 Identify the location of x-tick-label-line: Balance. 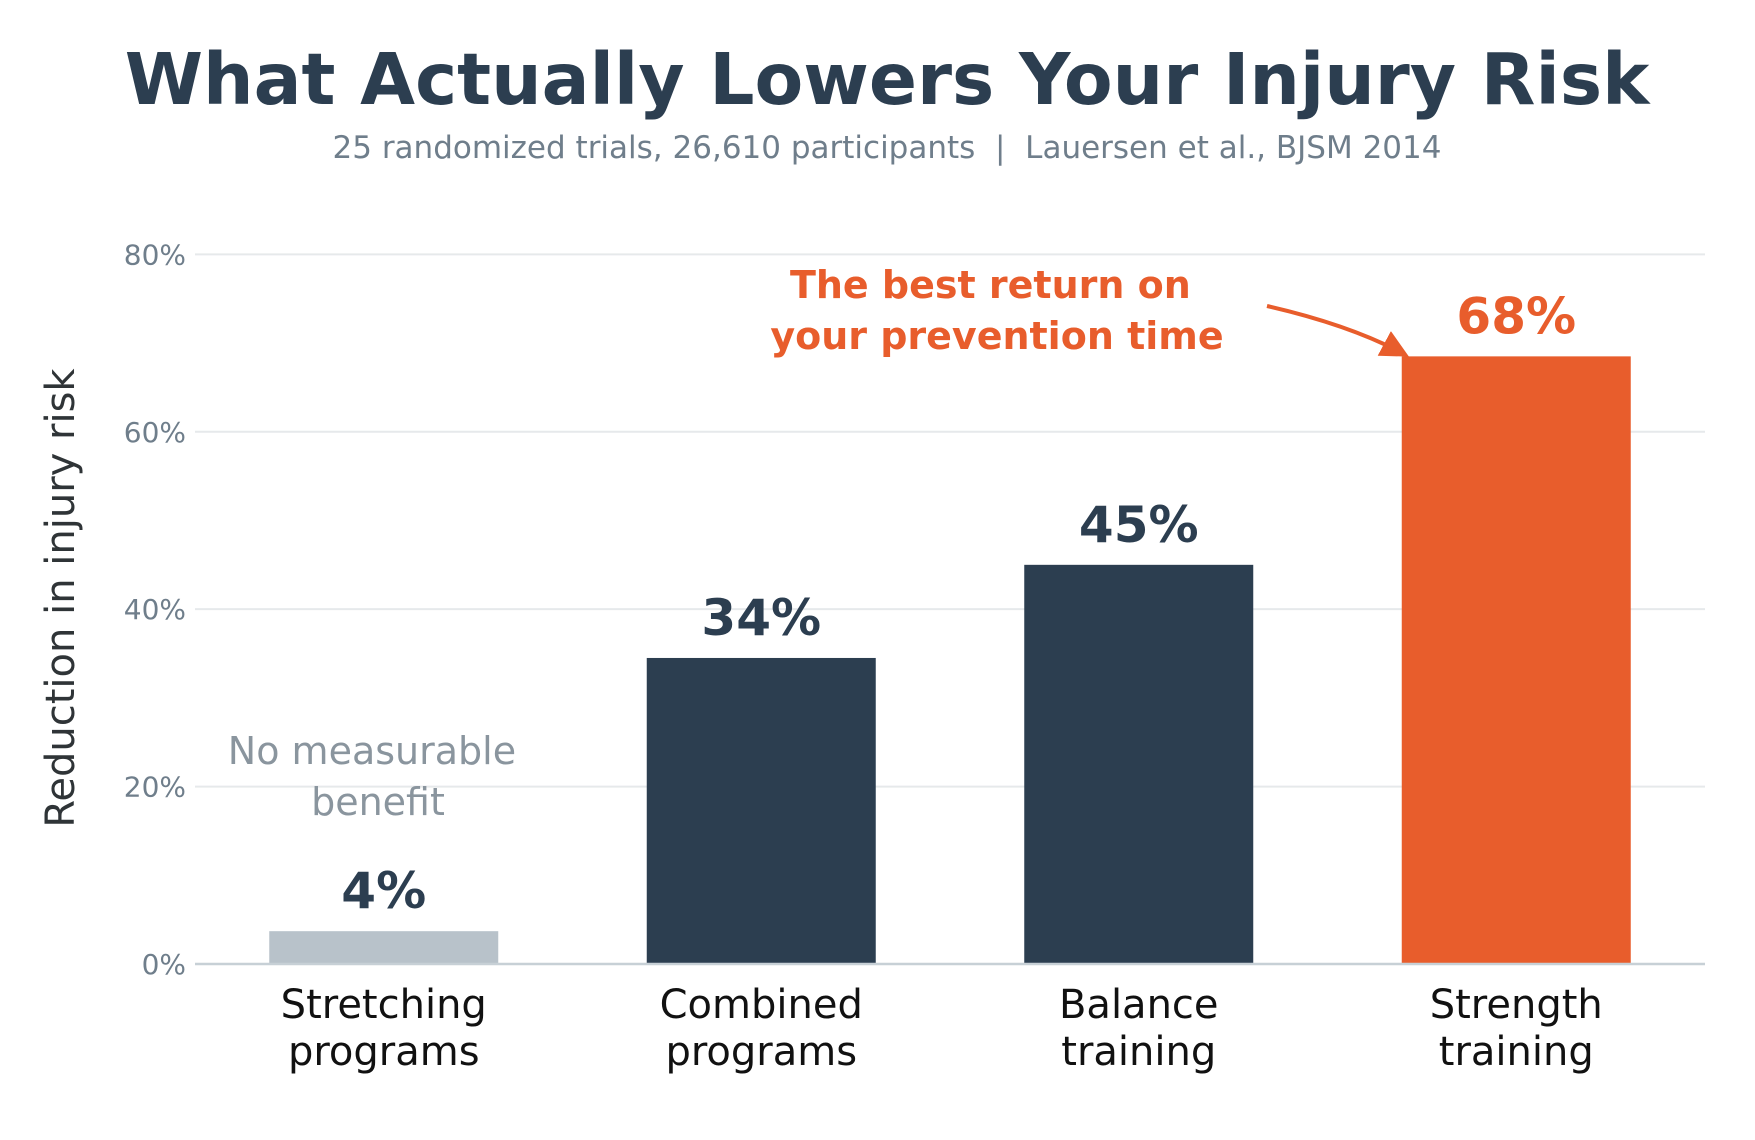
(1139, 1005).